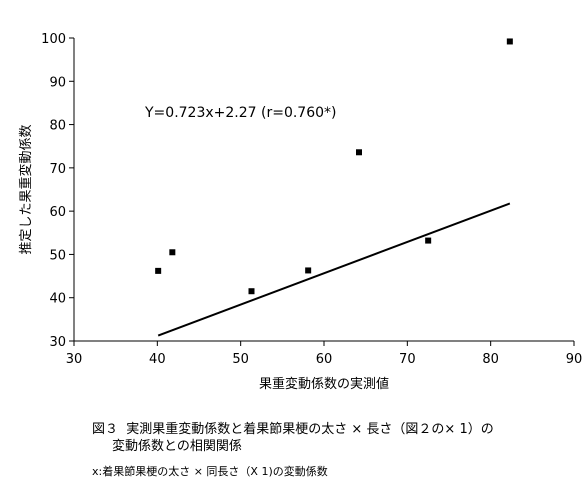  Describe the element at coordinates (74, 359) in the screenshot. I see `x-tick-label: 30` at that location.